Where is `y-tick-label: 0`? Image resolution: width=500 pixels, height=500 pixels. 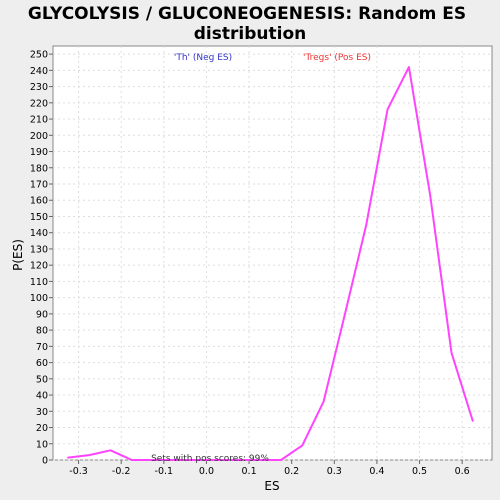
y-tick-label: 0 is located at coordinates (45, 461).